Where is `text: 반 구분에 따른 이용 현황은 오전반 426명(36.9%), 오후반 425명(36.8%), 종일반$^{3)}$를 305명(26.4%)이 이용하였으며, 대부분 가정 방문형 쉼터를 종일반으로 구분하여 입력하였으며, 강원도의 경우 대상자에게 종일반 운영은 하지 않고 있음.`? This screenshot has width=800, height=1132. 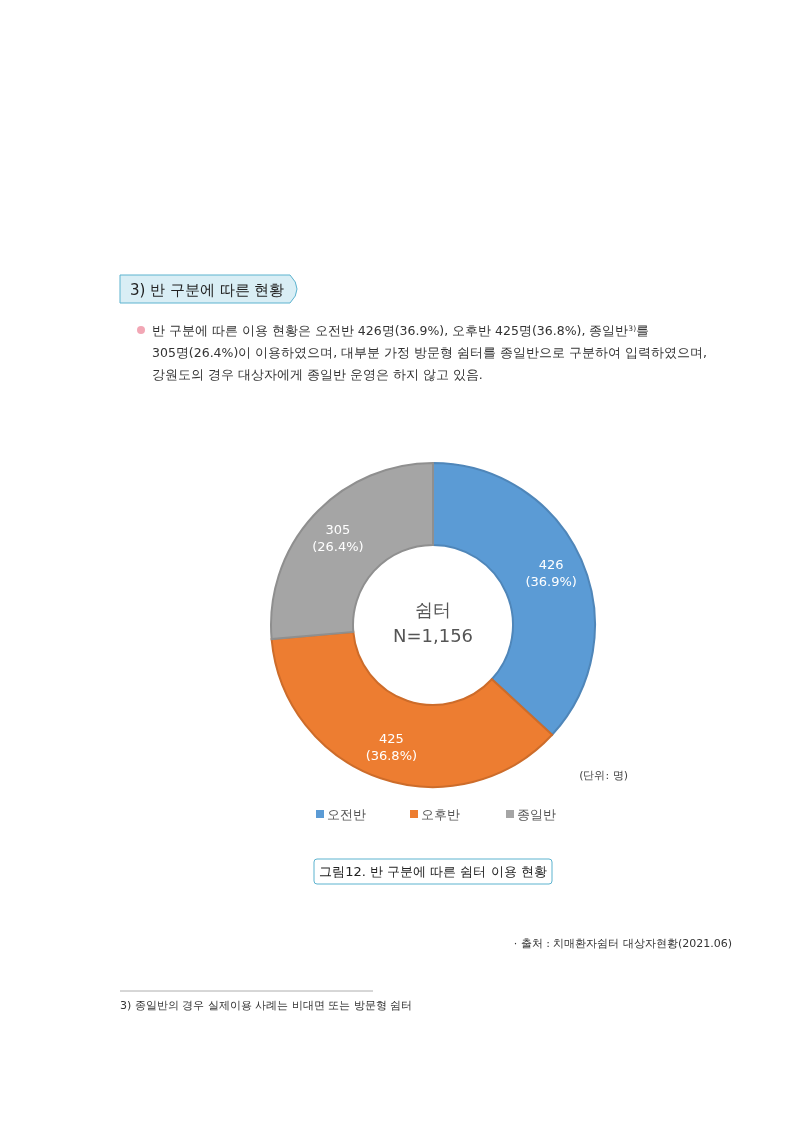
text: 반 구분에 따른 이용 현황은 오전반 426명(36.9%), 오후반 425명(36.8%), 종일반$^{3)}$를 305명(26.4%)이 이용하였으며, 대부분 가정 방문형 쉼터를 종일반으로 구분하여 입력하였으며, 강원도의 경우 대상자에게 종일반 운영은 하지 않고 있음. is located at coordinates (430, 352).